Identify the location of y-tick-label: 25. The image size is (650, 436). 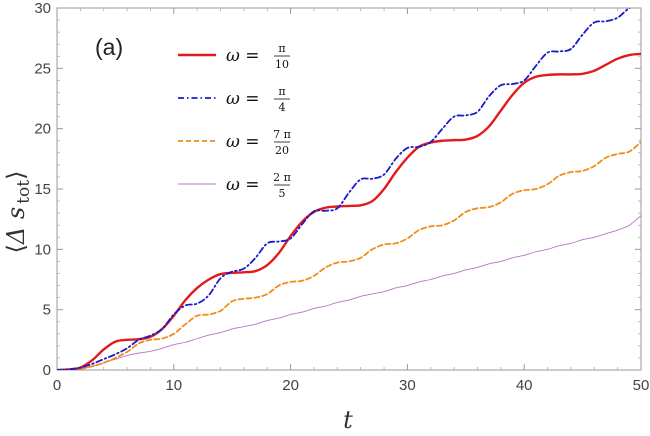
(42, 68).